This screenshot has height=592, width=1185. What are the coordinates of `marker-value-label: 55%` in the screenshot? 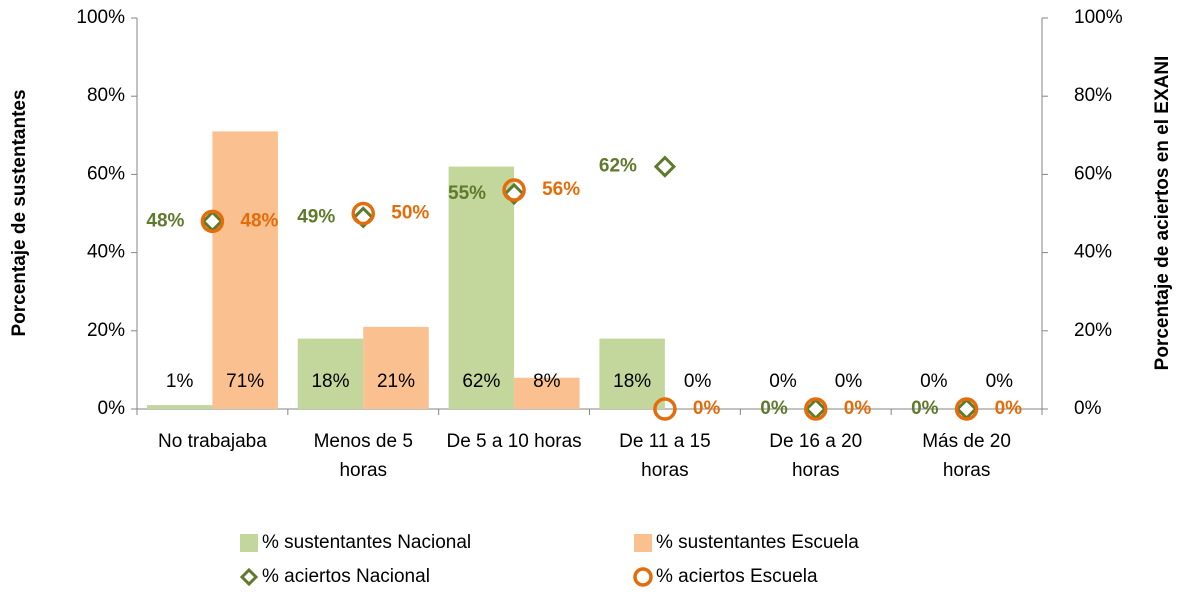 It's located at (467, 193).